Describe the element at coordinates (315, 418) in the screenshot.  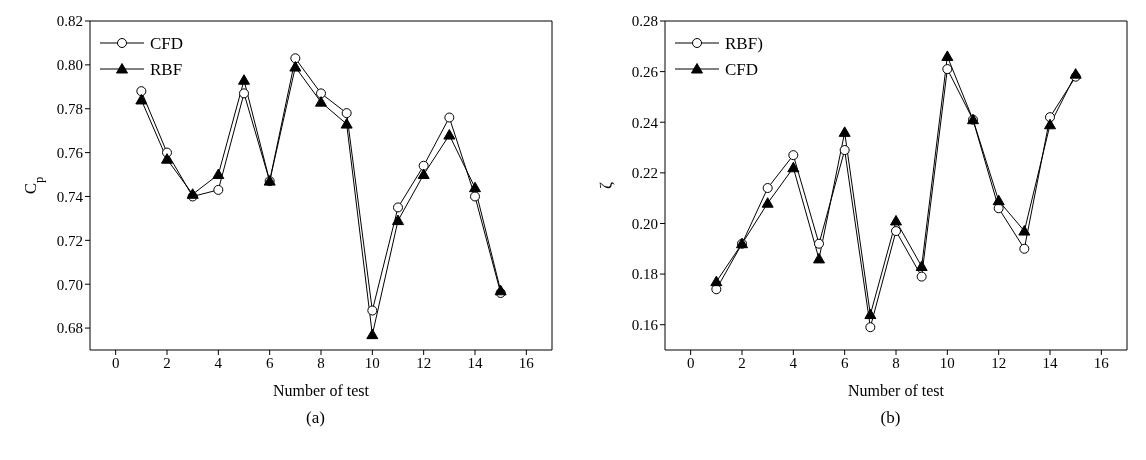
I see `text: (a)` at that location.